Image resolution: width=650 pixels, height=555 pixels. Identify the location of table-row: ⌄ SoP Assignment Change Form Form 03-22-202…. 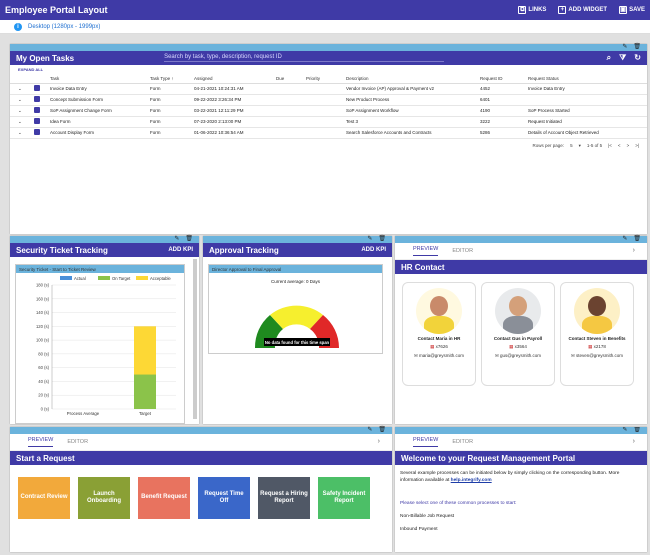
(328, 111).